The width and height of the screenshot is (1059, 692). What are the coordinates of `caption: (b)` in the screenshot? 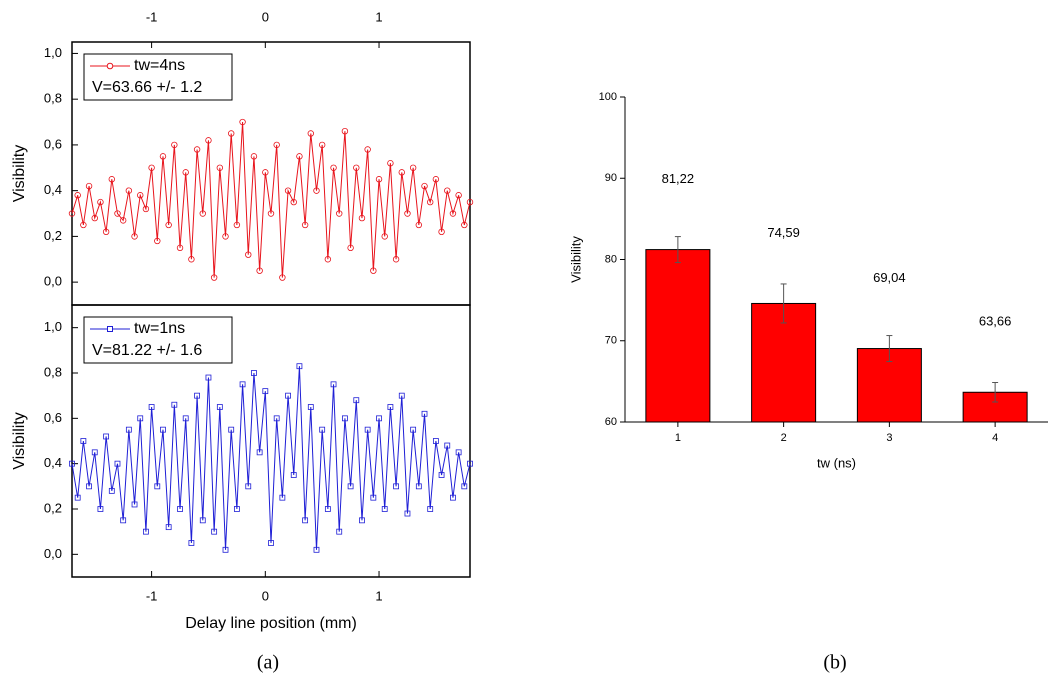 It's located at (834, 663).